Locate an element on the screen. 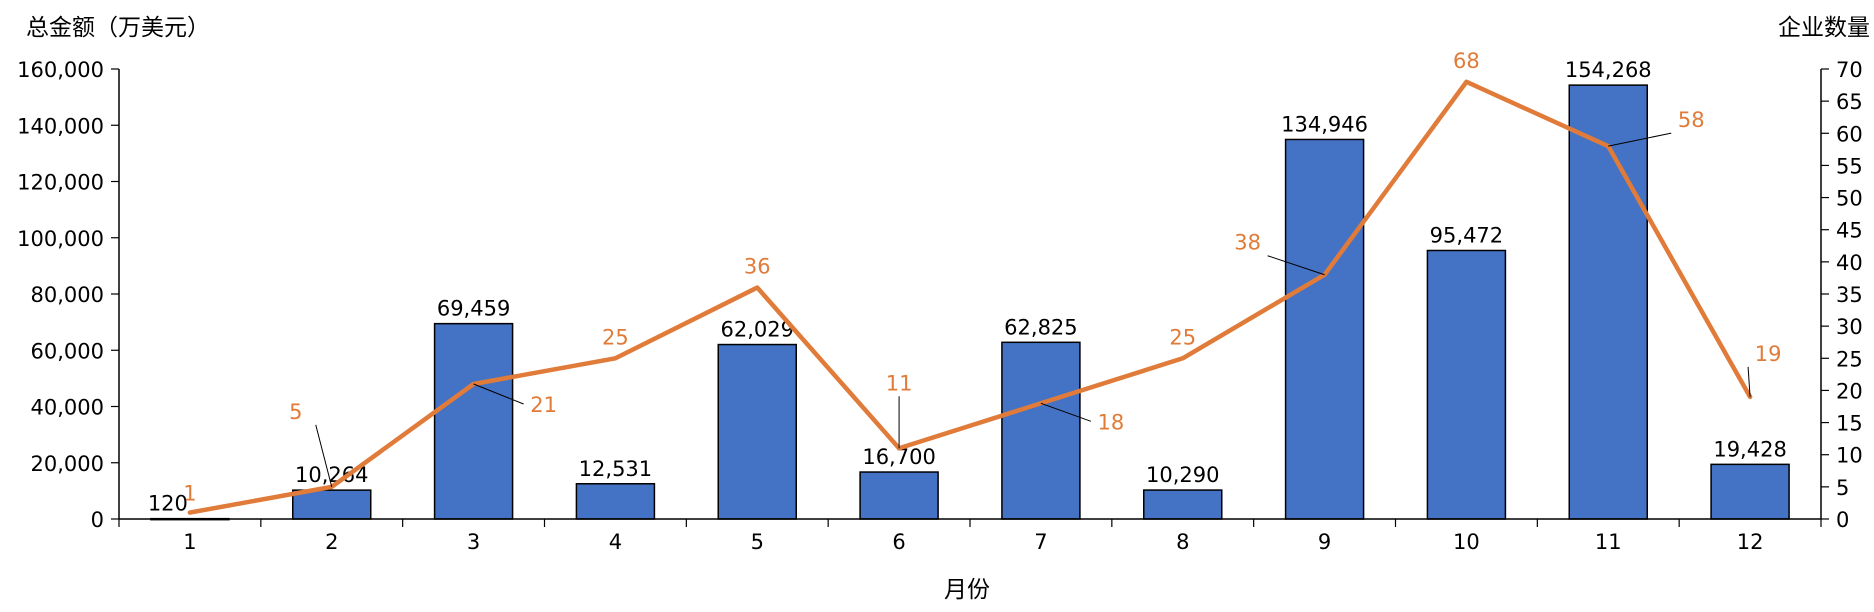 The width and height of the screenshot is (1874, 612). left-y-tick-label: 120,000 is located at coordinates (60, 183).